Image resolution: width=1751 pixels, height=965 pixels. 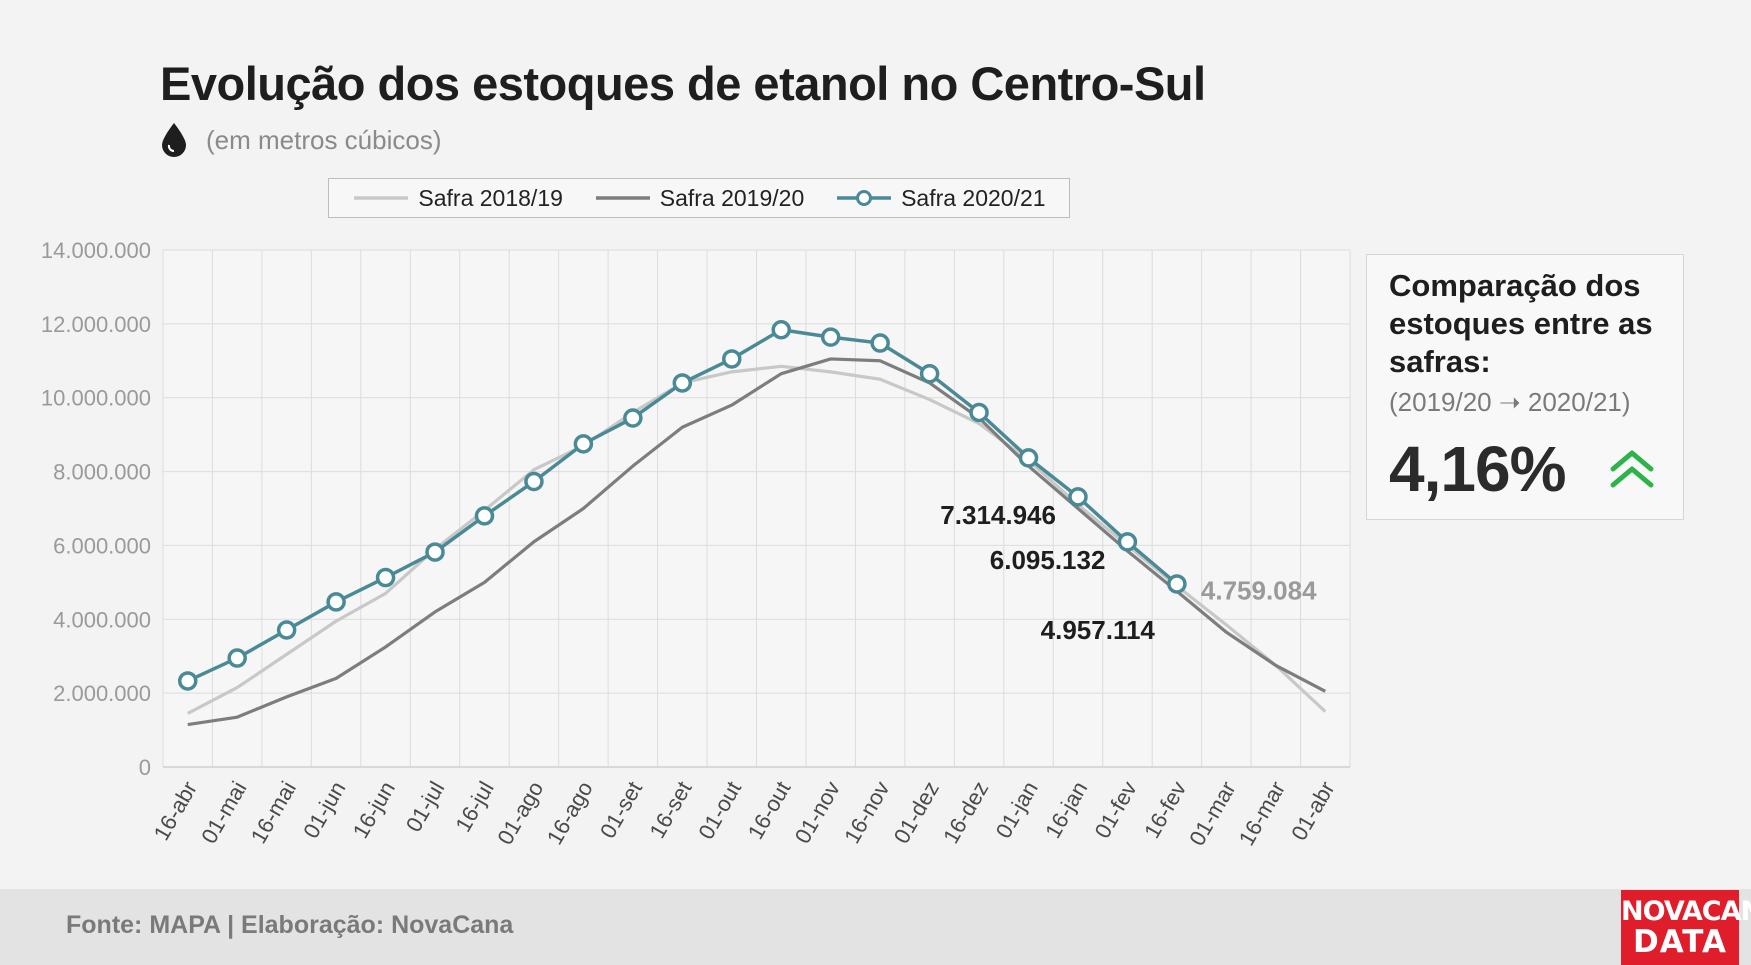 What do you see at coordinates (102, 545) in the screenshot?
I see `y-tick-label: 6.000.000` at bounding box center [102, 545].